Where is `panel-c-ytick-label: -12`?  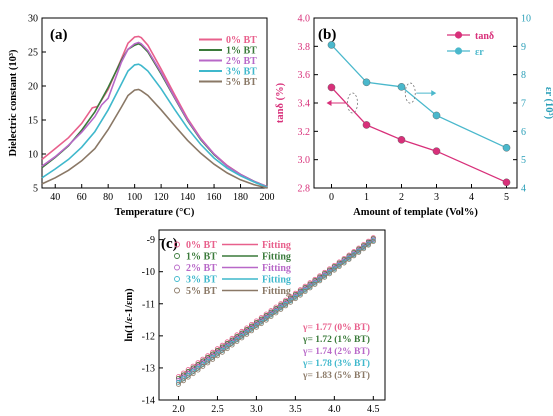 panel-c-ytick-label: -12 is located at coordinates (148, 336).